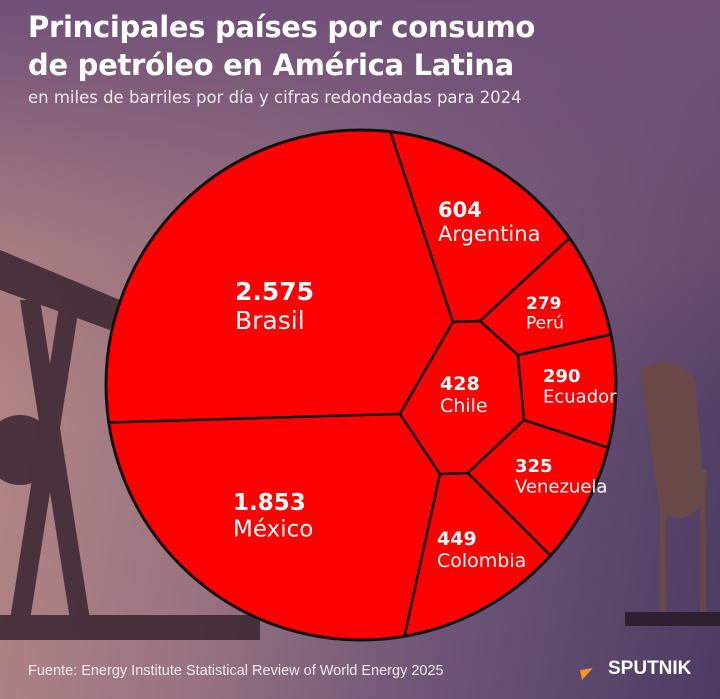 This screenshot has width=720, height=699. I want to click on name-label-venezuela: Venezuela, so click(561, 487).